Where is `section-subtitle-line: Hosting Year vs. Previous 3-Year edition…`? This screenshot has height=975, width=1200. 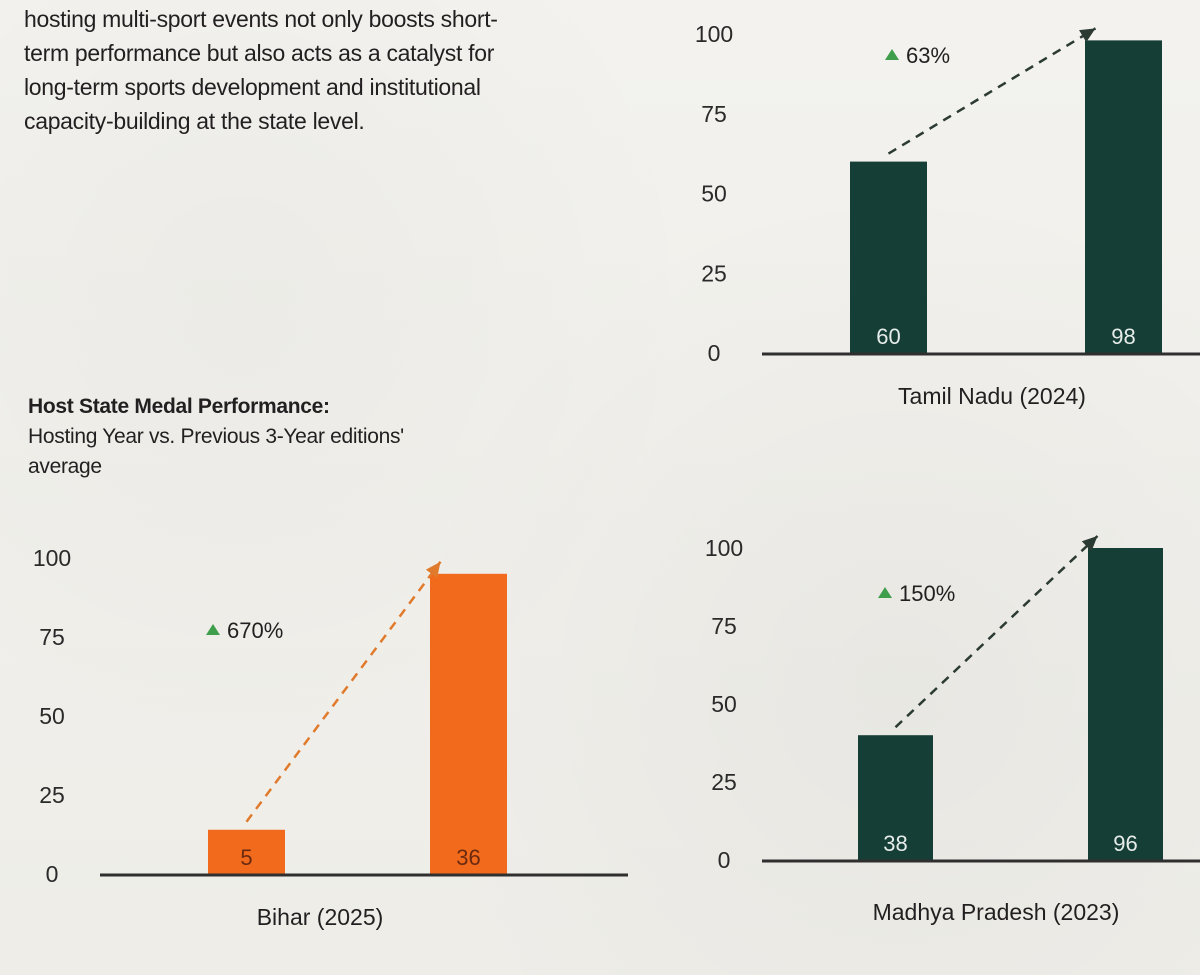
section-subtitle-line: Hosting Year vs. Previous 3-Year edition… is located at coordinates (216, 436).